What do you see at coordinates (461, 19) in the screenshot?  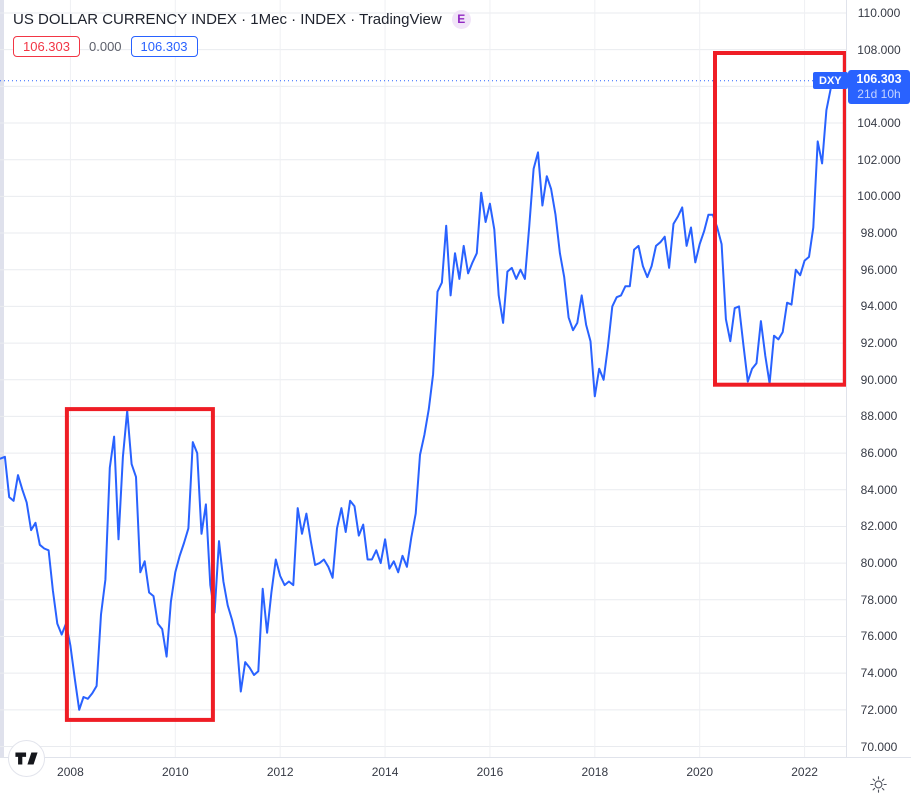 I see `exchange-badge: E` at bounding box center [461, 19].